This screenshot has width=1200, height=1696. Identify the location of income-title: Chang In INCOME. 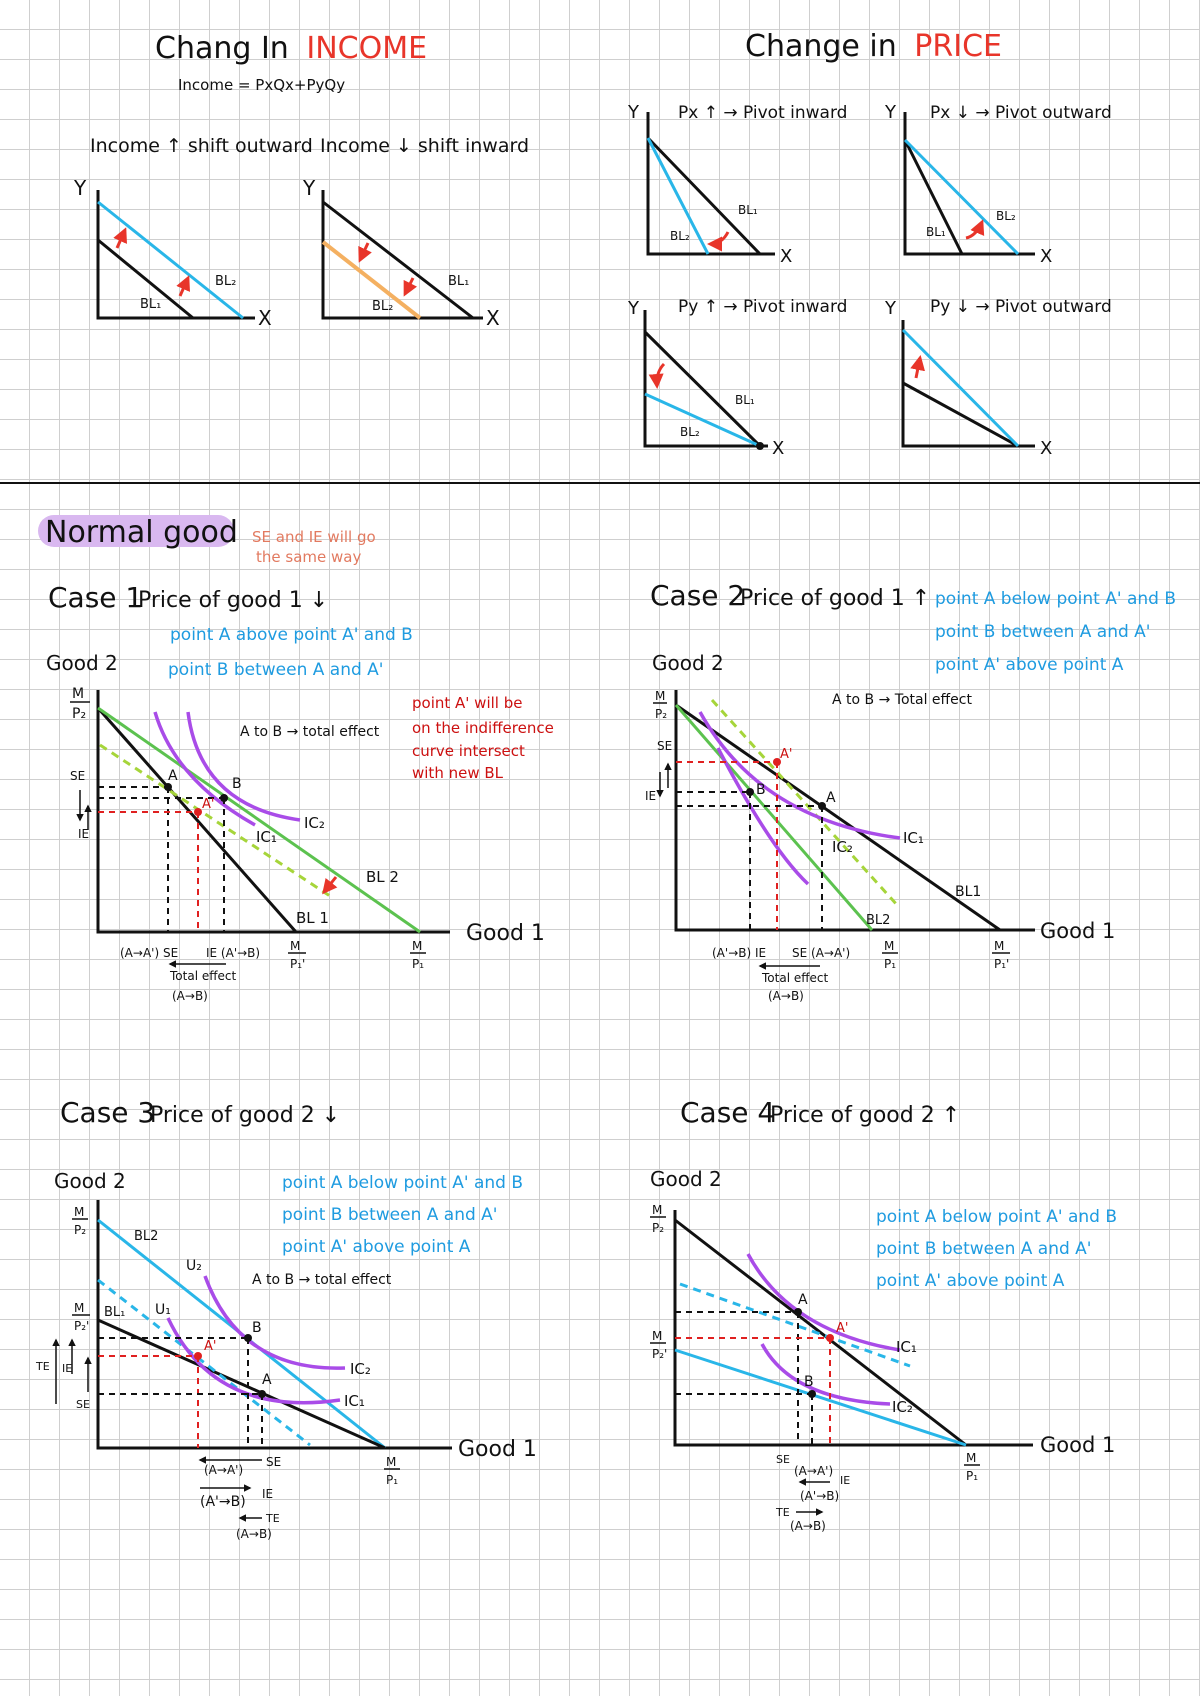
(291, 48).